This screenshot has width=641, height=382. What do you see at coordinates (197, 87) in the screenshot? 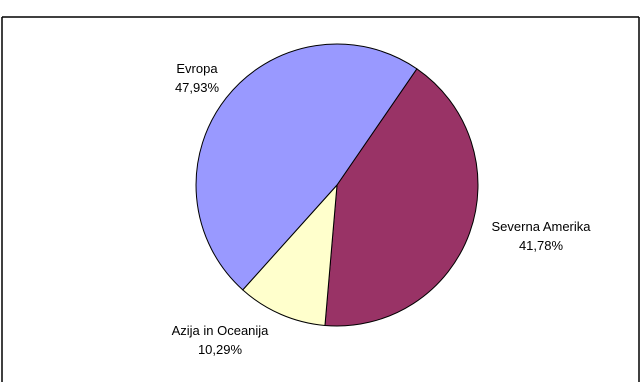
I see `slice-value-evropa: 47,93%` at bounding box center [197, 87].